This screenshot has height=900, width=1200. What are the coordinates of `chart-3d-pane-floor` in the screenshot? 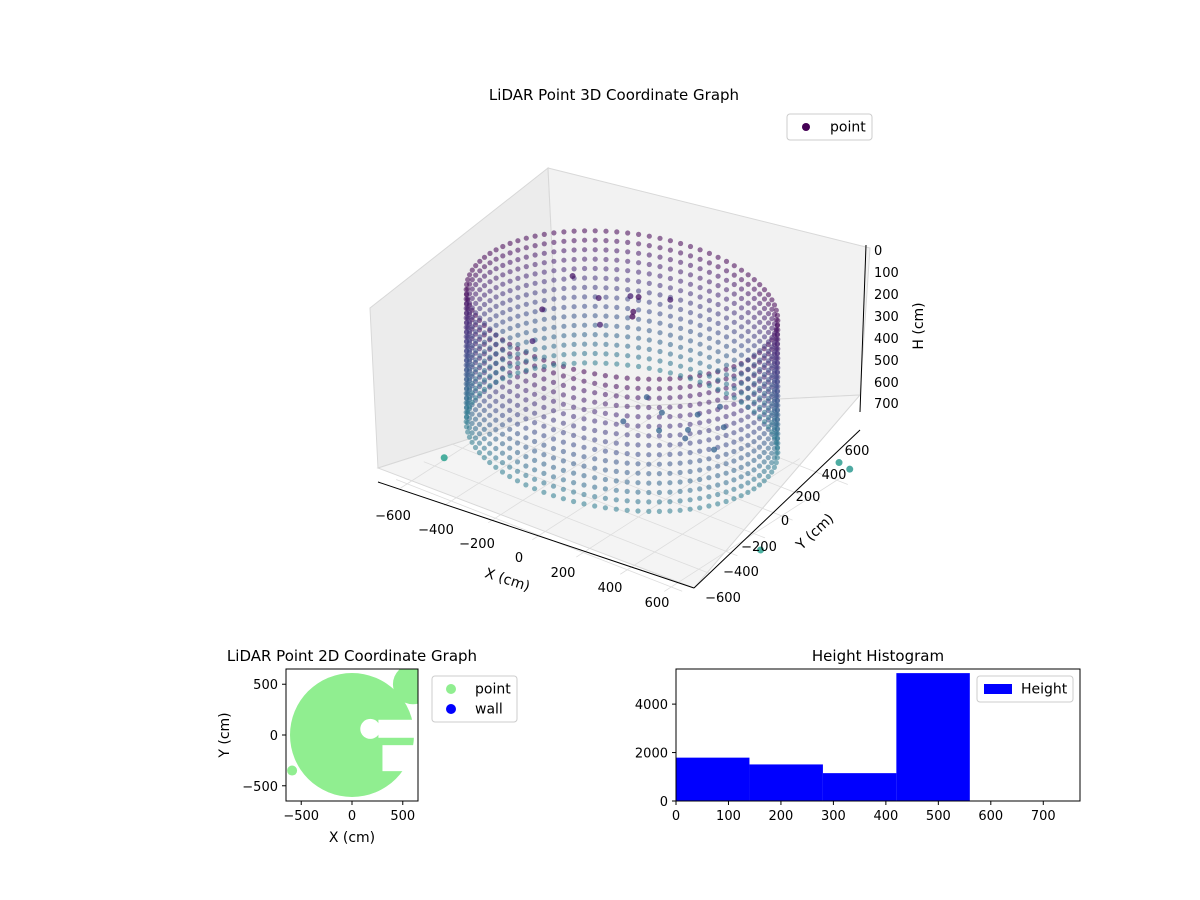 It's located at (619, 491).